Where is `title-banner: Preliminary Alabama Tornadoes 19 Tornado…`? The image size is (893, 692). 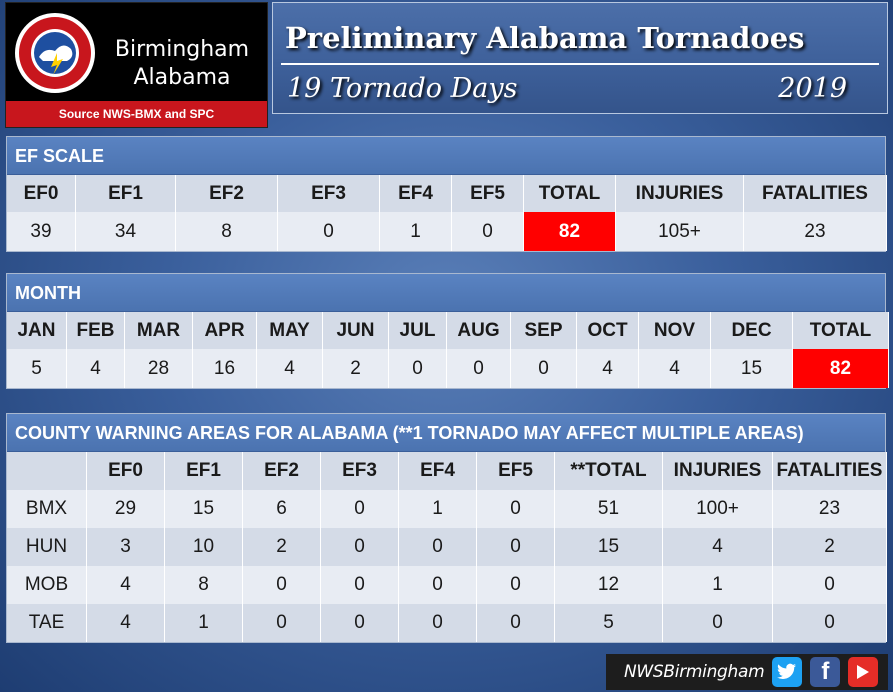 title-banner: Preliminary Alabama Tornadoes 19 Tornado… is located at coordinates (580, 58).